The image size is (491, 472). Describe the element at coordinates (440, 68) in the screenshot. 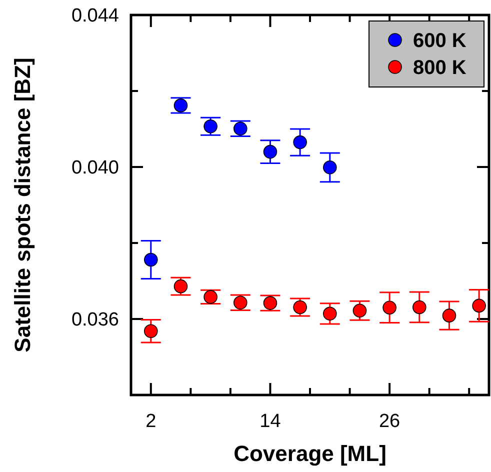

I see `legend-label: 800 K` at that location.